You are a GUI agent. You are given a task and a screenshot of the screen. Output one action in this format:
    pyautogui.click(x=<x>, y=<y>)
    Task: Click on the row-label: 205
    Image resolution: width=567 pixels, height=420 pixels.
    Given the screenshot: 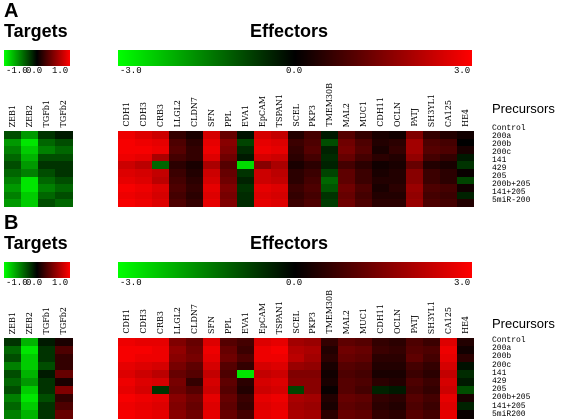 What is the action you would take?
    pyautogui.click(x=499, y=176)
    